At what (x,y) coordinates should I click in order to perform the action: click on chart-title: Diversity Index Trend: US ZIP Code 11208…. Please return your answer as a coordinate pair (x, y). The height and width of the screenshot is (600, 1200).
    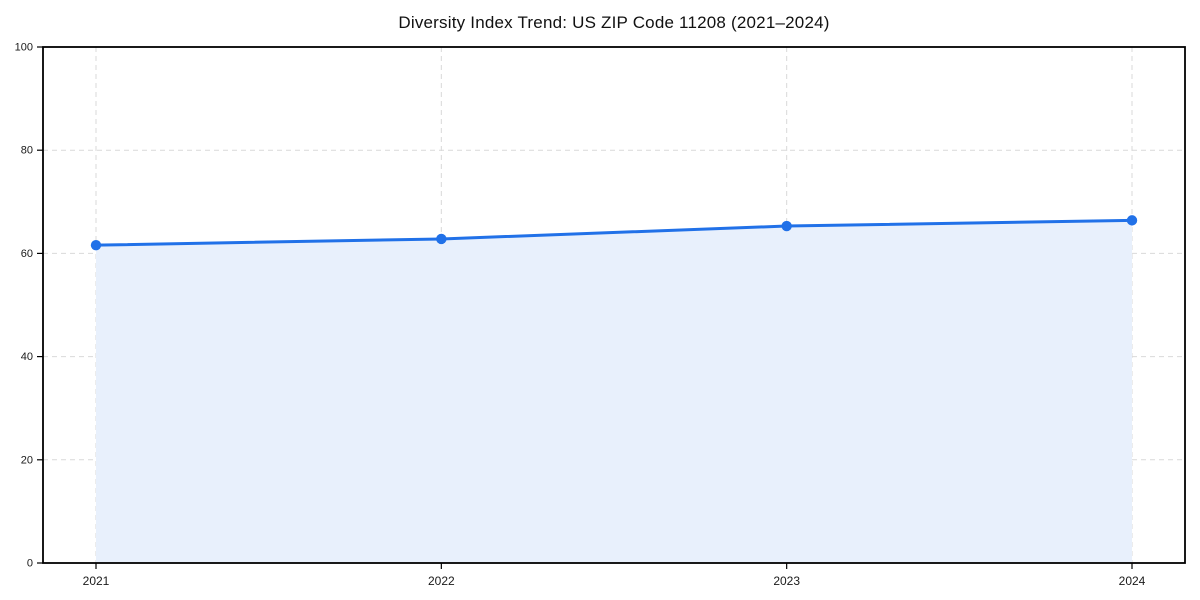
    Looking at the image, I should click on (614, 22).